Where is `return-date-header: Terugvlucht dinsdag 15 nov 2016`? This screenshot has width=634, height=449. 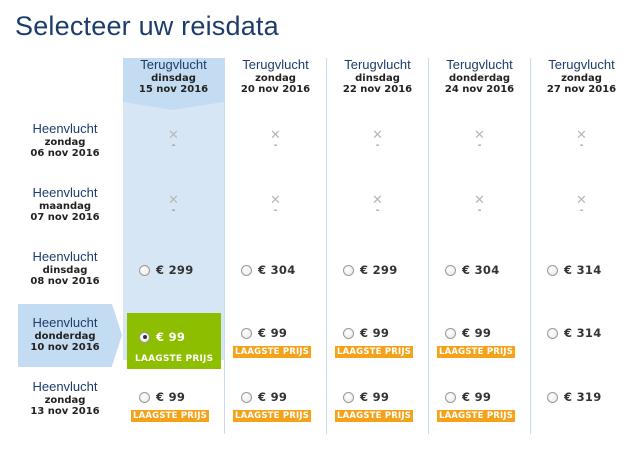
return-date-header: Terugvlucht dinsdag 15 nov 2016 is located at coordinates (173, 76).